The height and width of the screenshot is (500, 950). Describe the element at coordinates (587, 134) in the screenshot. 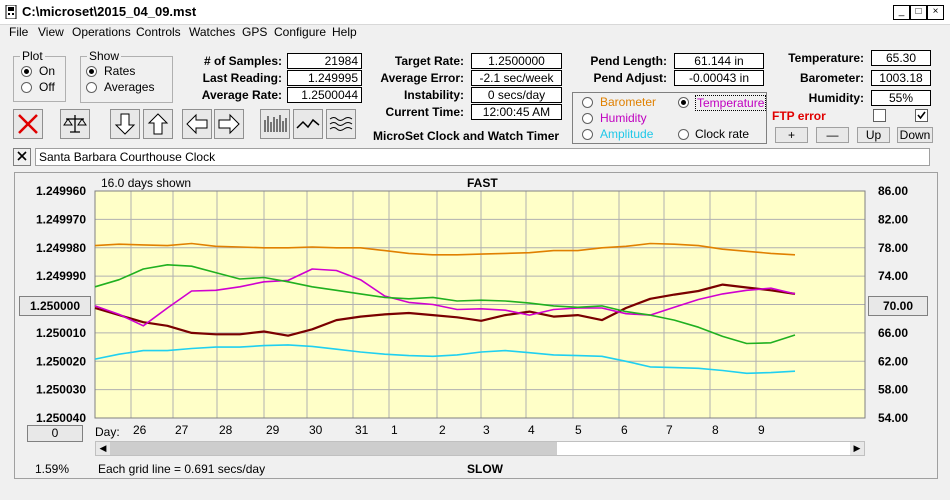

I see `overlay-amplitude-radio` at that location.